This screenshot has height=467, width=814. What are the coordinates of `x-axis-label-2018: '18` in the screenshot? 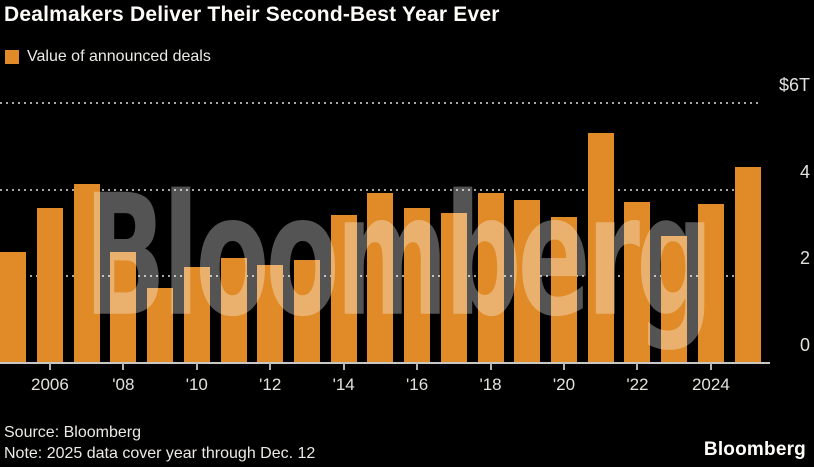 It's located at (490, 384).